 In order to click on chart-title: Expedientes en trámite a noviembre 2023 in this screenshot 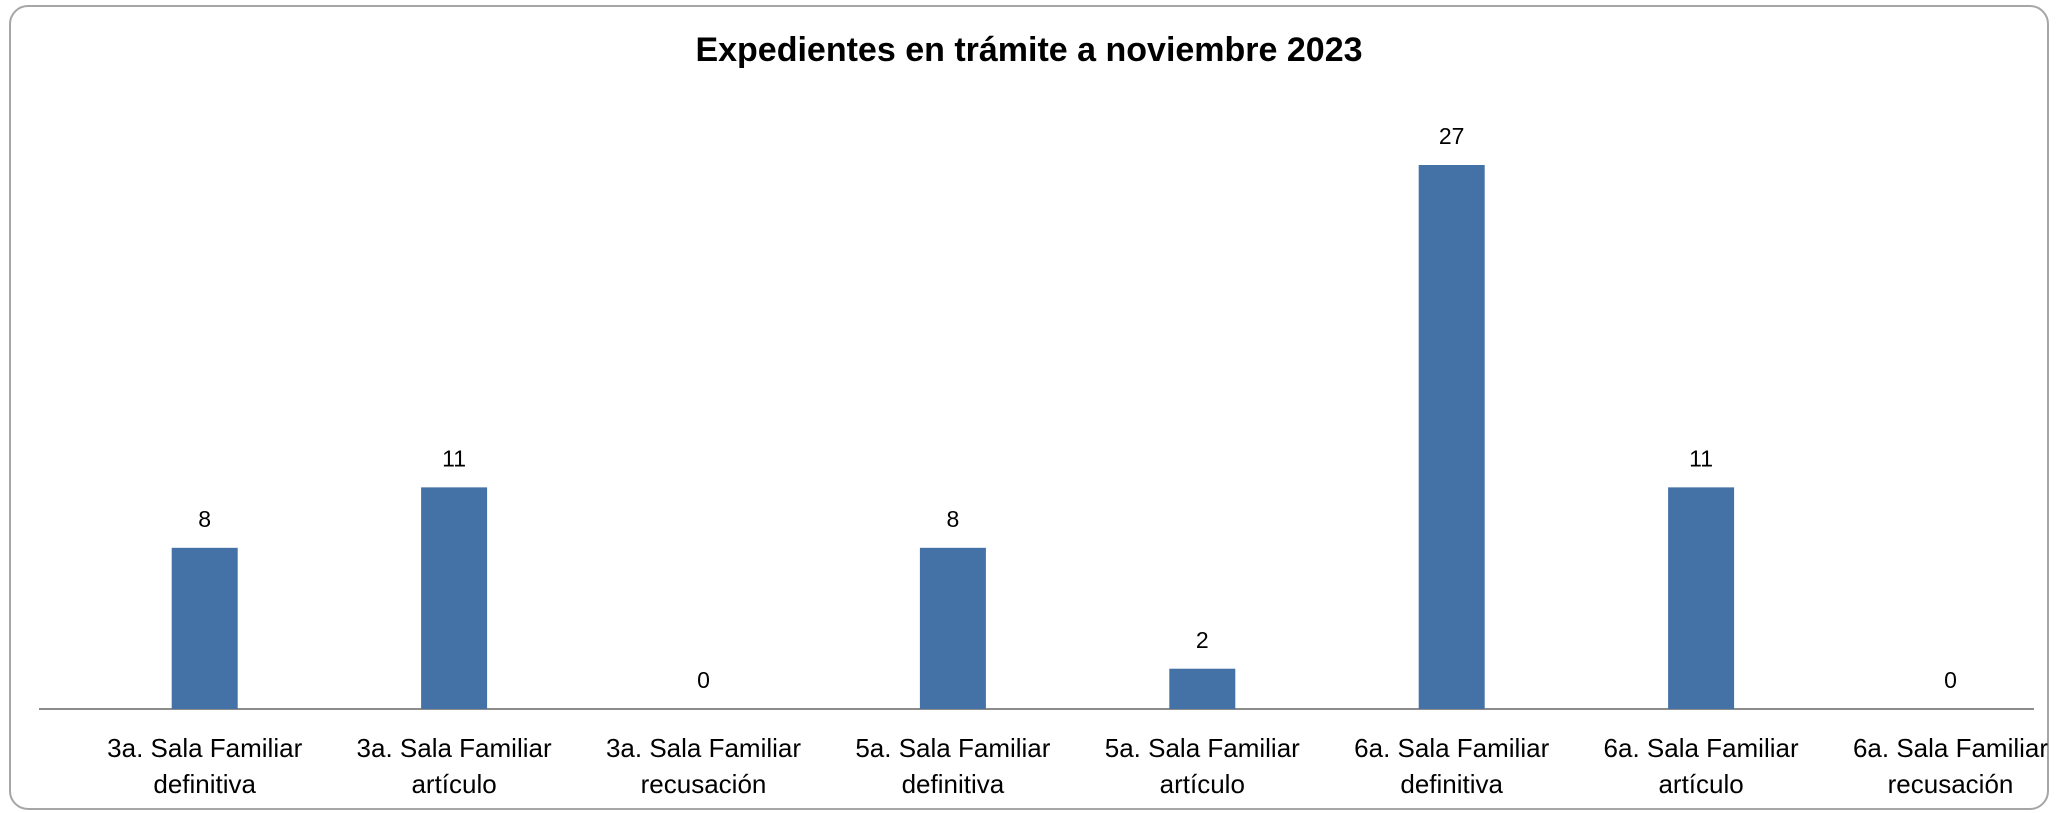, I will do `click(1028, 50)`.